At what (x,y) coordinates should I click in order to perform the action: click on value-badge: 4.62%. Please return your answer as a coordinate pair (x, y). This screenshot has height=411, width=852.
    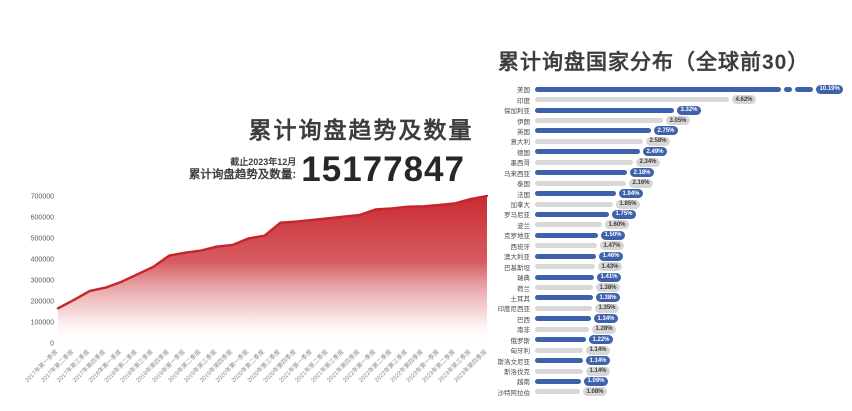
    Looking at the image, I should click on (744, 100).